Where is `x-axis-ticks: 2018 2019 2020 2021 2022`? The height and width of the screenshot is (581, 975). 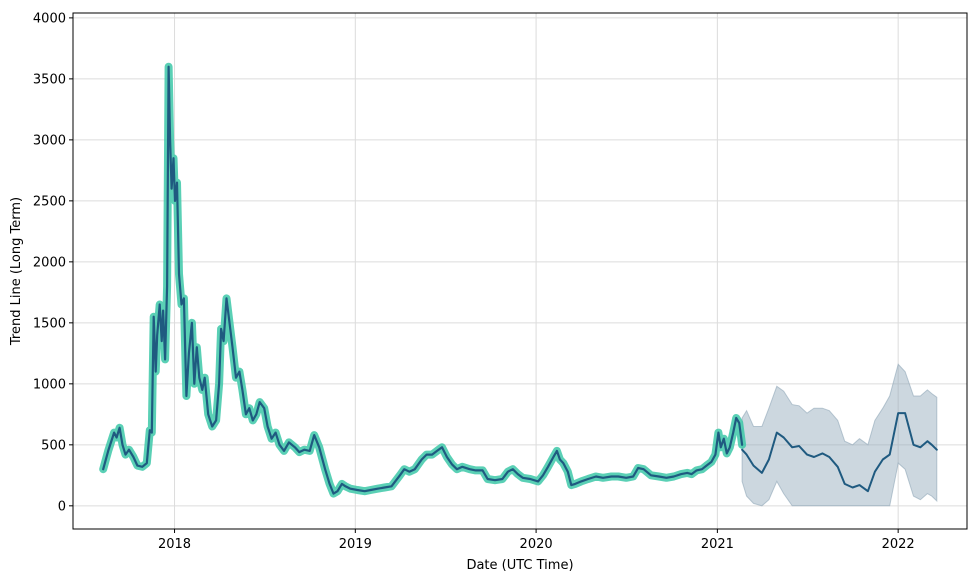 x-axis-ticks: 2018 2019 2020 2021 2022 is located at coordinates (536, 540).